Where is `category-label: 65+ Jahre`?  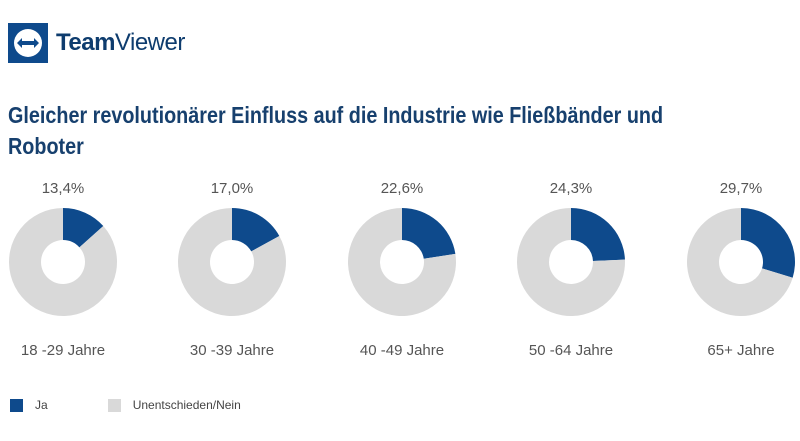 category-label: 65+ Jahre is located at coordinates (740, 350).